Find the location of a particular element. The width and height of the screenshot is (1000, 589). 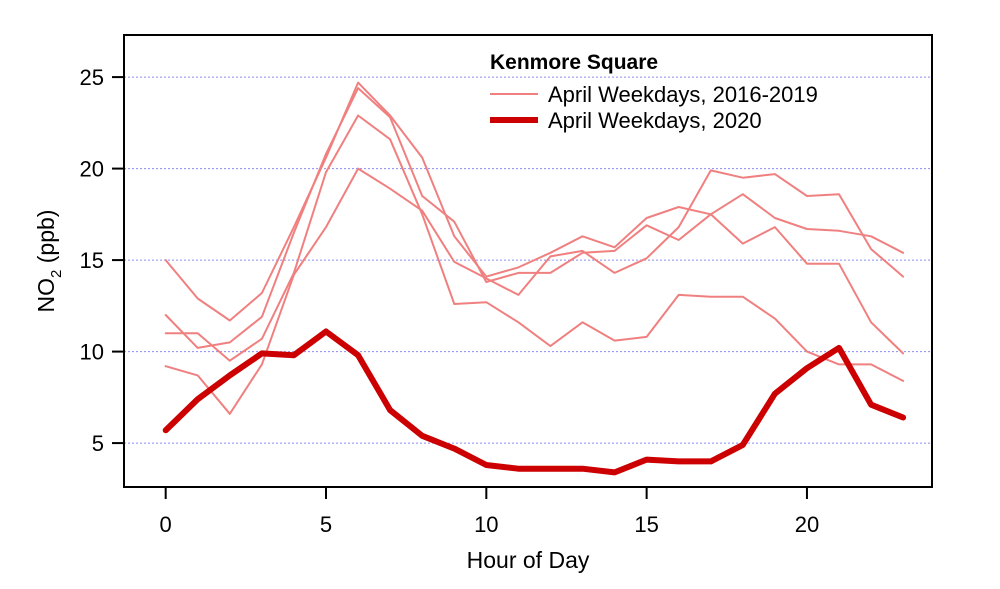

x-tick-label-5: 5 is located at coordinates (326, 524).